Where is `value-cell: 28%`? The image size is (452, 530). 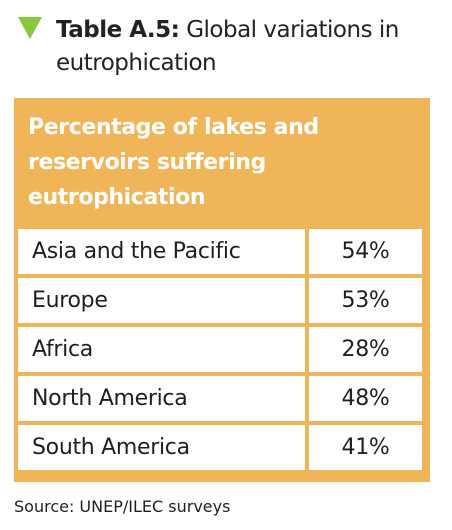
value-cell: 28% is located at coordinates (365, 349).